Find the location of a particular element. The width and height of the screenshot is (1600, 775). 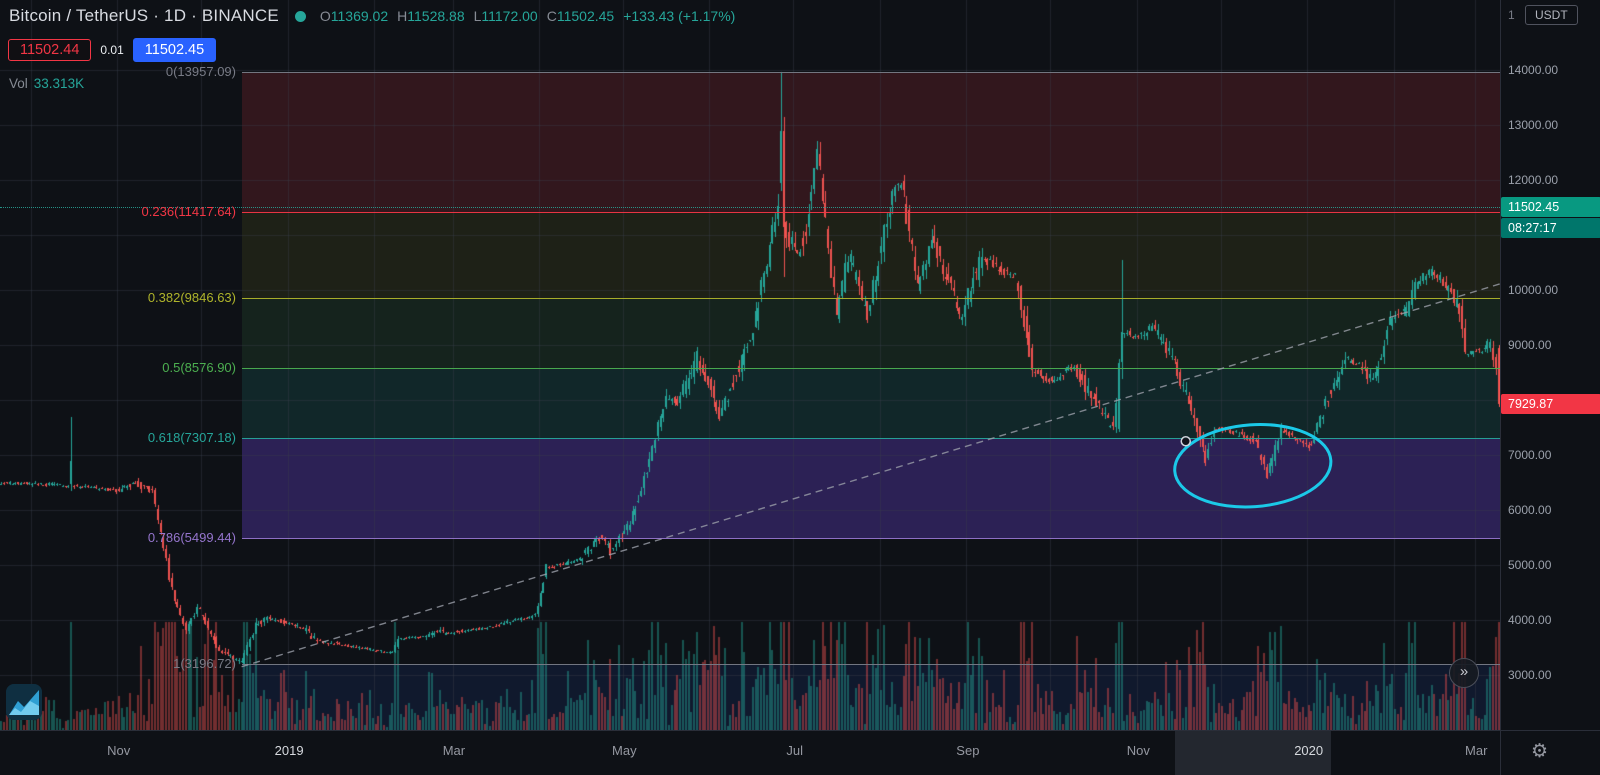

time-tick-label: Jul is located at coordinates (794, 750).